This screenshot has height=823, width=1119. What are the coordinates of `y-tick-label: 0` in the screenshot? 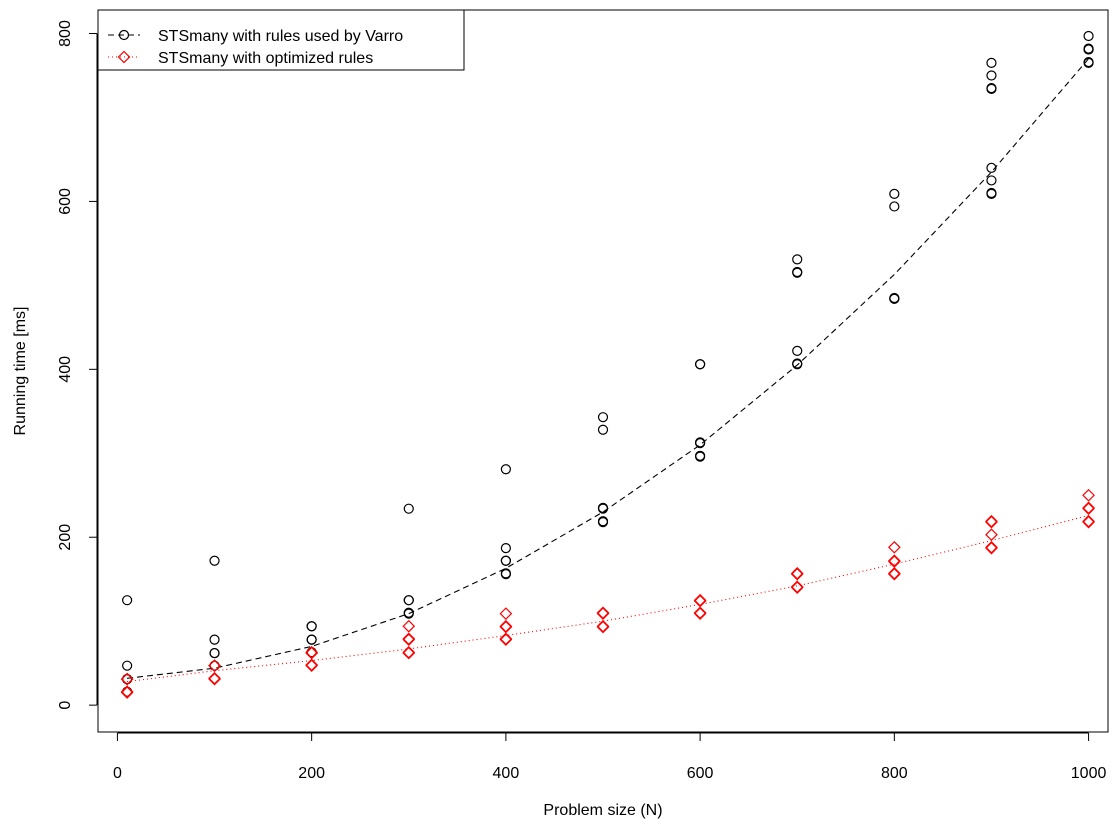 It's located at (65, 705).